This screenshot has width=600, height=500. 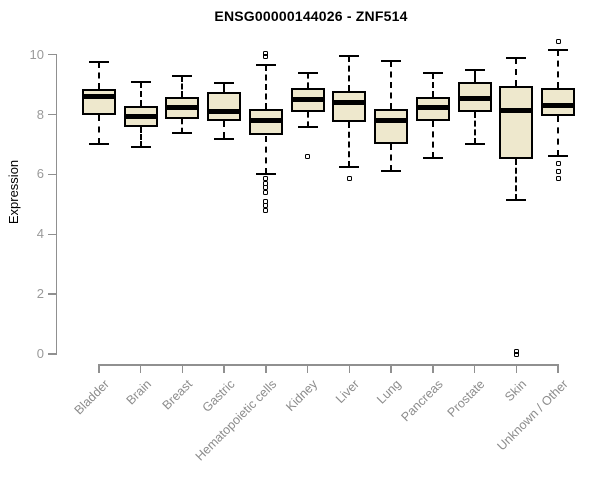 I want to click on y-tick-label: 8, so click(x=40, y=114).